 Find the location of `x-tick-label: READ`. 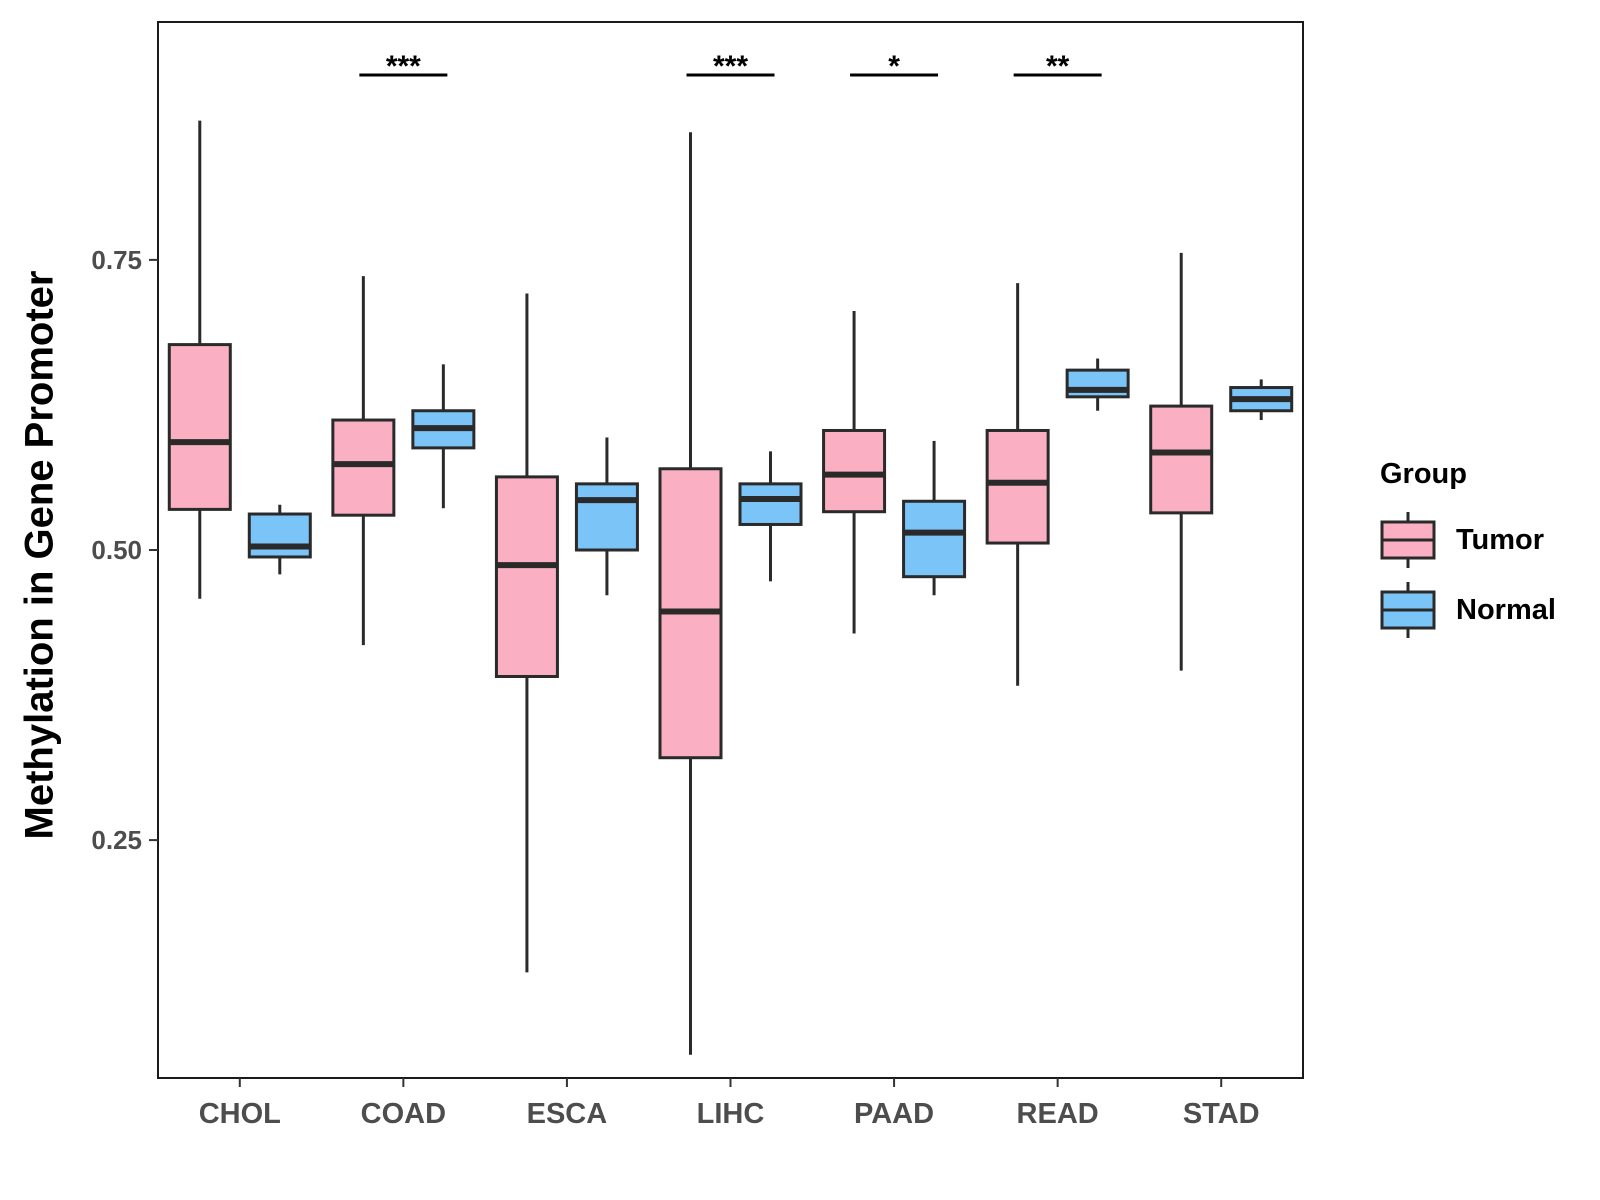

x-tick-label: READ is located at coordinates (1058, 1114).